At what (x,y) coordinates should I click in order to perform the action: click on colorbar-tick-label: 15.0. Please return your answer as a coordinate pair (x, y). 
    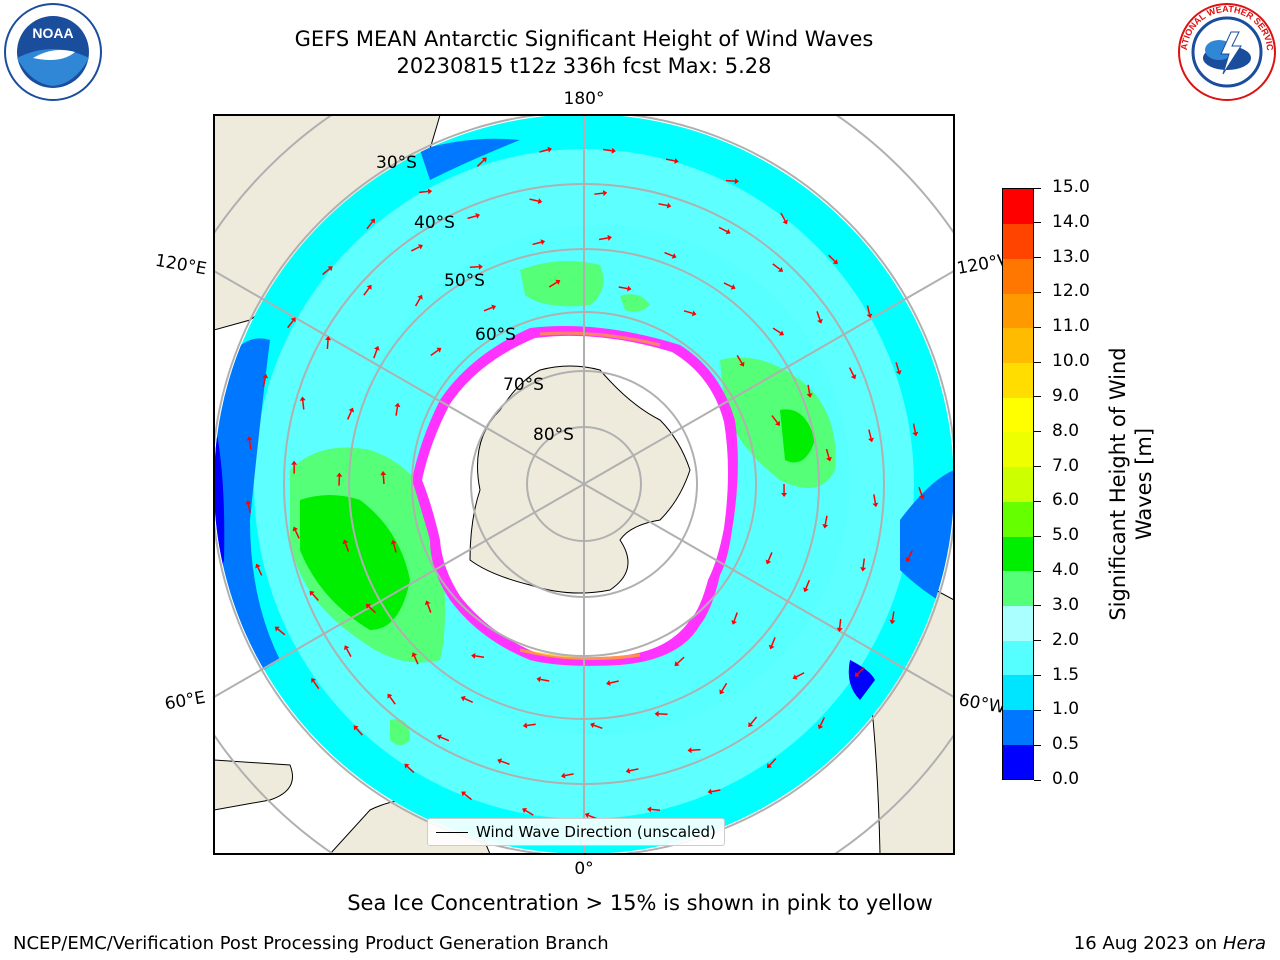
    Looking at the image, I should click on (1071, 187).